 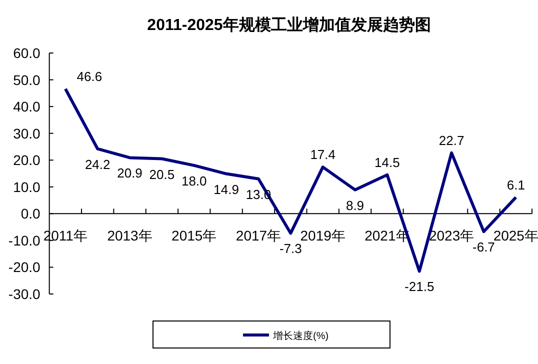 What do you see at coordinates (27, 53) in the screenshot?
I see `y-tick-label: 60.0` at bounding box center [27, 53].